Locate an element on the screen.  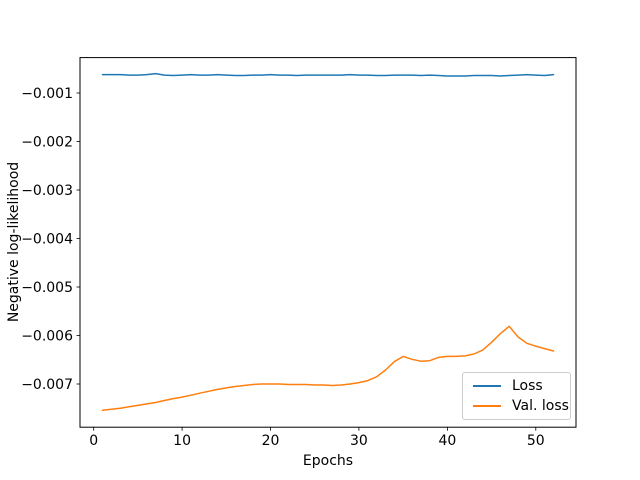
legend-item-loss: Loss is located at coordinates (516, 386).